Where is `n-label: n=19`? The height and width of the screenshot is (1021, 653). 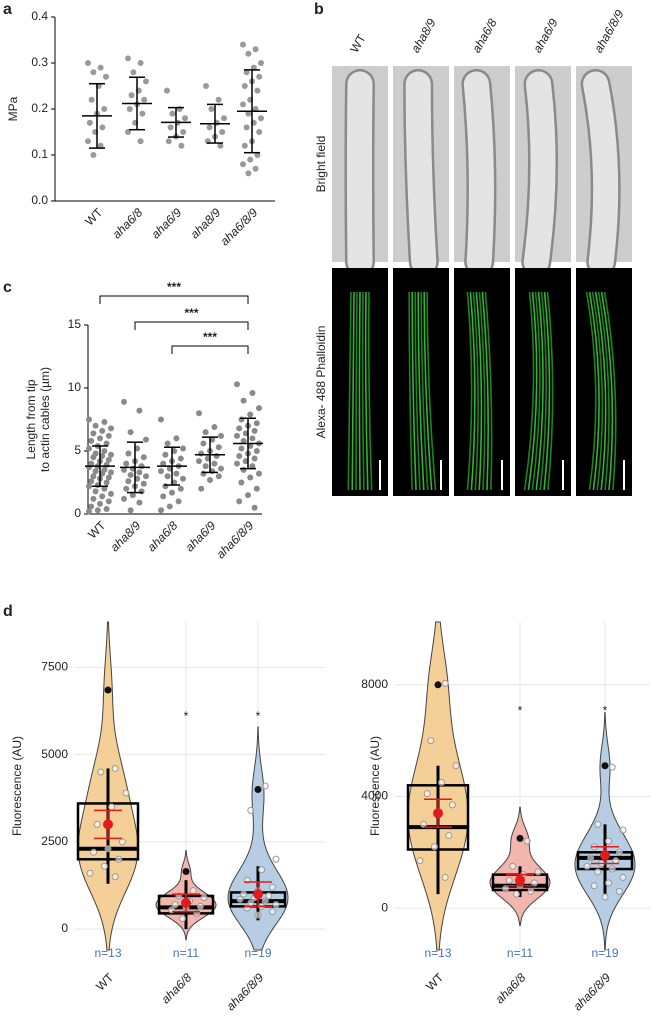 n-label: n=19 is located at coordinates (257, 953).